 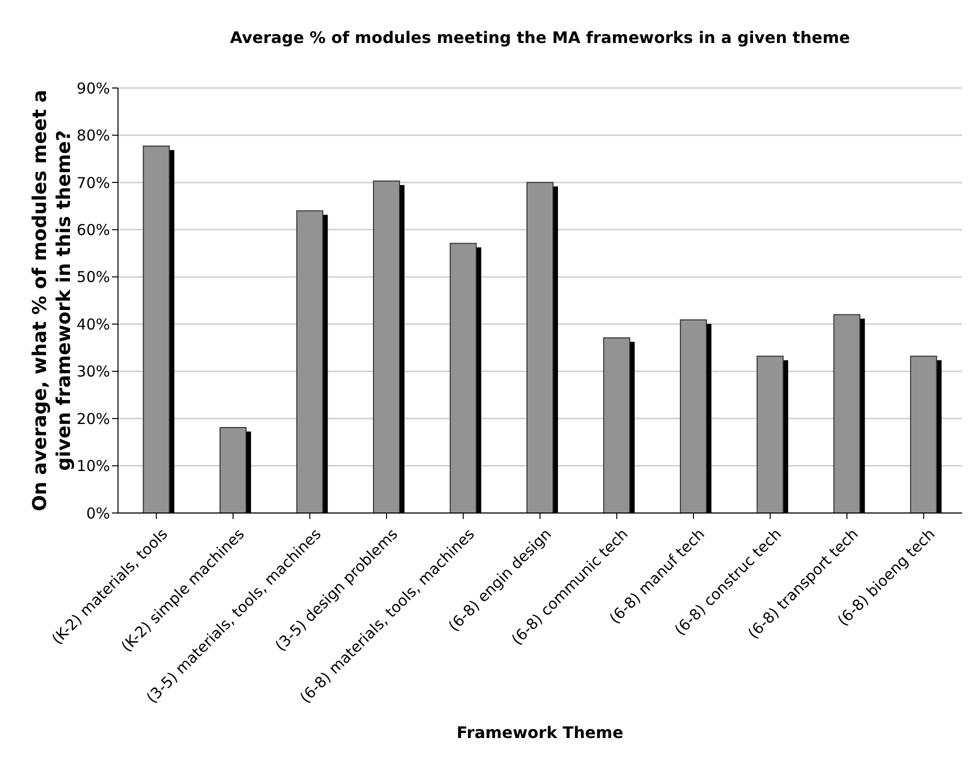 I want to click on y-tick-label: 40%, so click(x=93, y=324).